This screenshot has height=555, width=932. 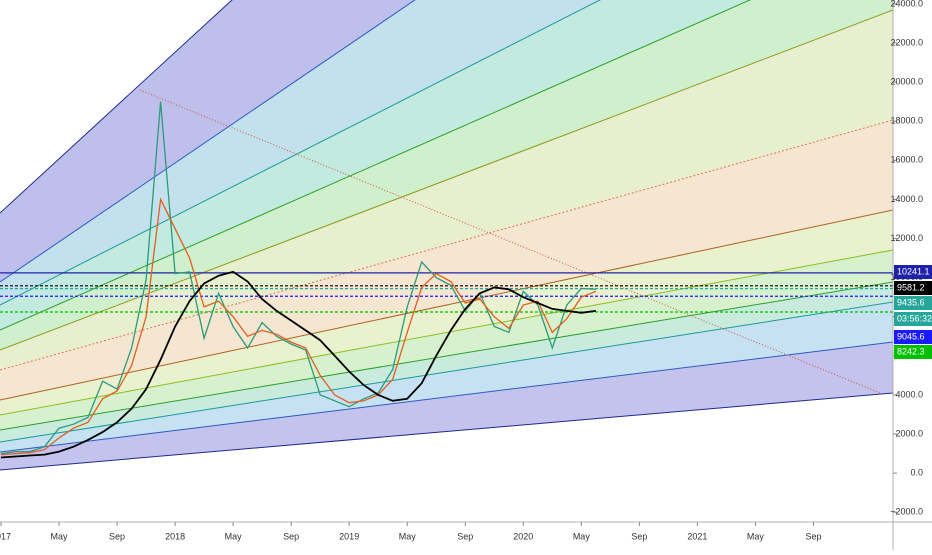 What do you see at coordinates (349, 536) in the screenshot?
I see `x-tick-label: 2019` at bounding box center [349, 536].